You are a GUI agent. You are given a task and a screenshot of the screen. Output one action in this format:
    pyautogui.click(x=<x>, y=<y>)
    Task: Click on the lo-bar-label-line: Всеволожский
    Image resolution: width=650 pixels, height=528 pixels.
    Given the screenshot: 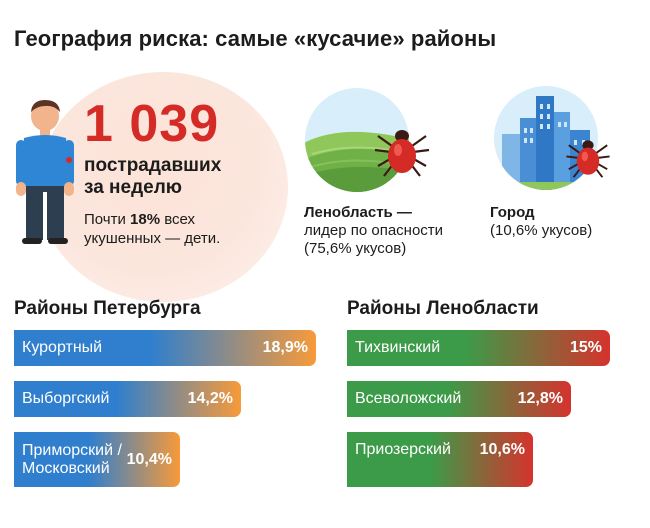 What is the action you would take?
    pyautogui.click(x=408, y=398)
    